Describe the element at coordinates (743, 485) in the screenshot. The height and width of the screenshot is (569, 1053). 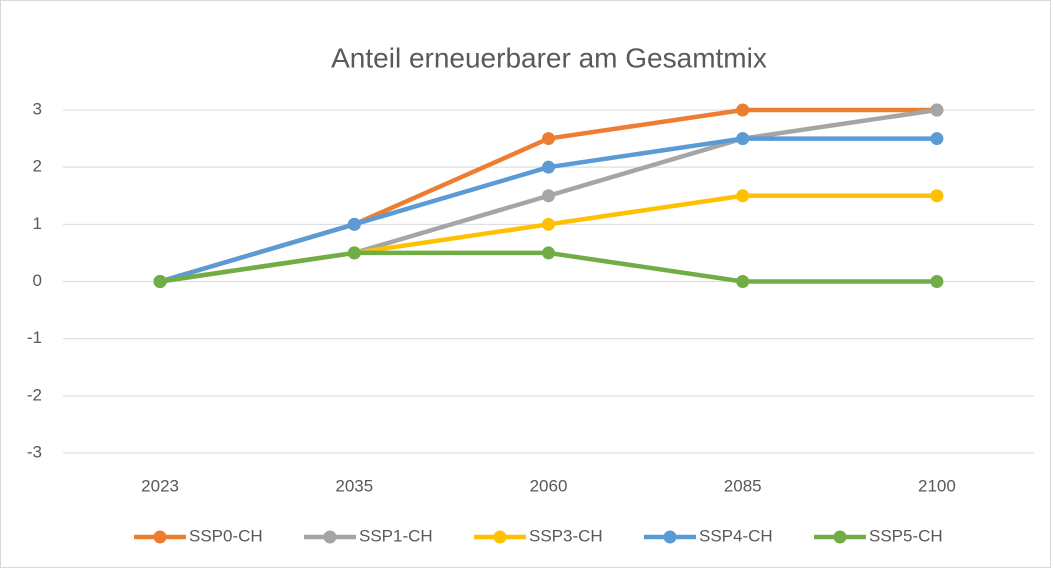
I see `x-tick-label: 2085` at that location.